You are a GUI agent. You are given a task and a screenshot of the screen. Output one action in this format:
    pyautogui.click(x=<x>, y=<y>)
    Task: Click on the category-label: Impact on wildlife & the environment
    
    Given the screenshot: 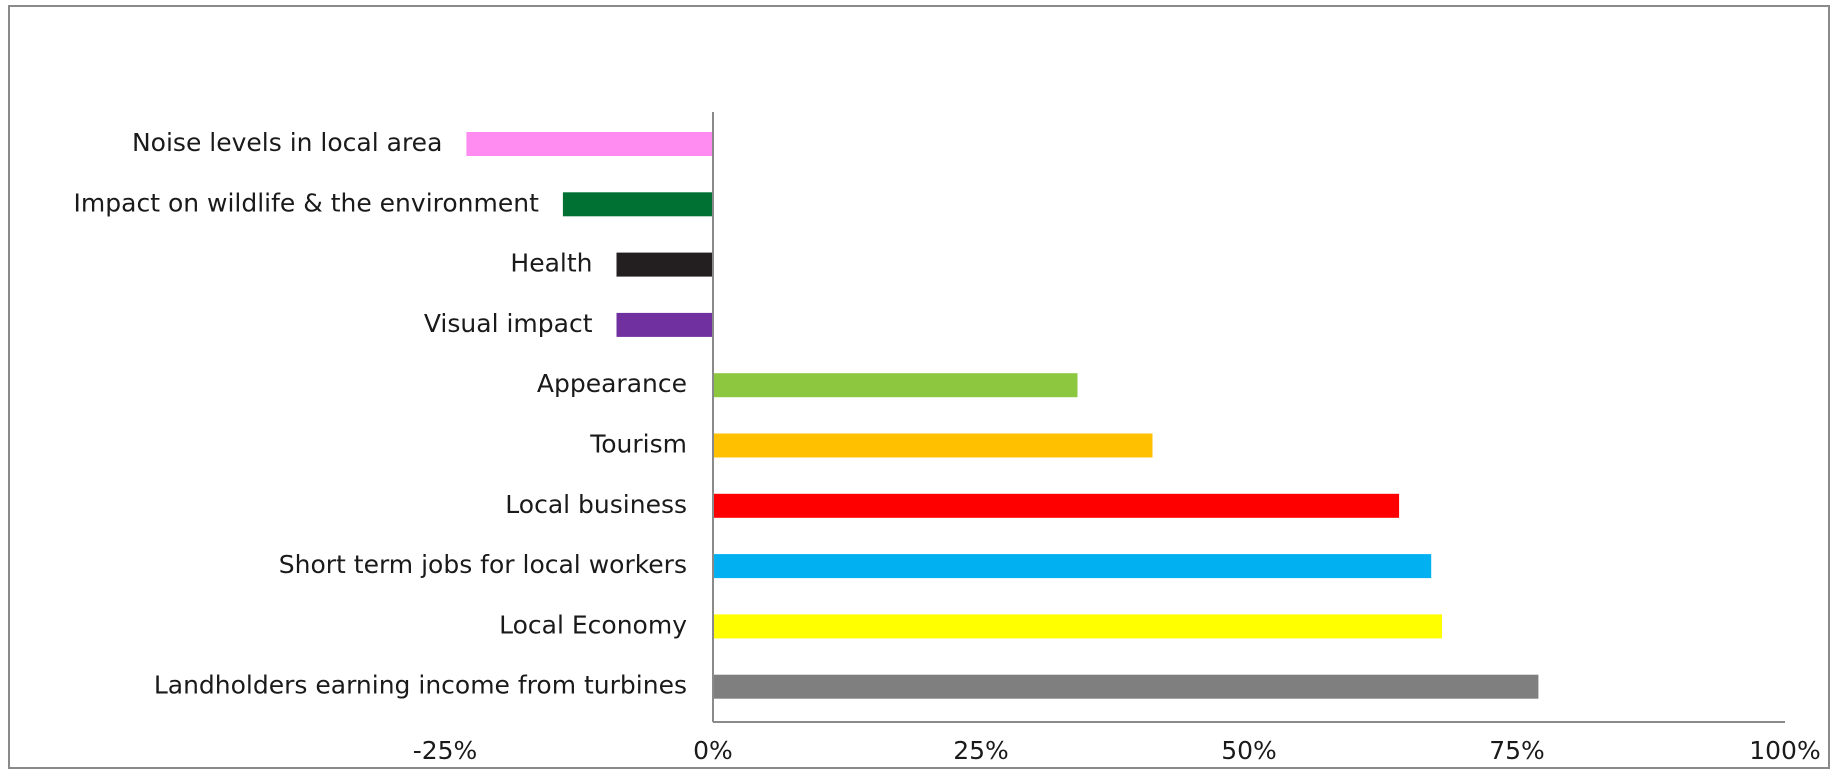 What is the action you would take?
    pyautogui.click(x=307, y=202)
    